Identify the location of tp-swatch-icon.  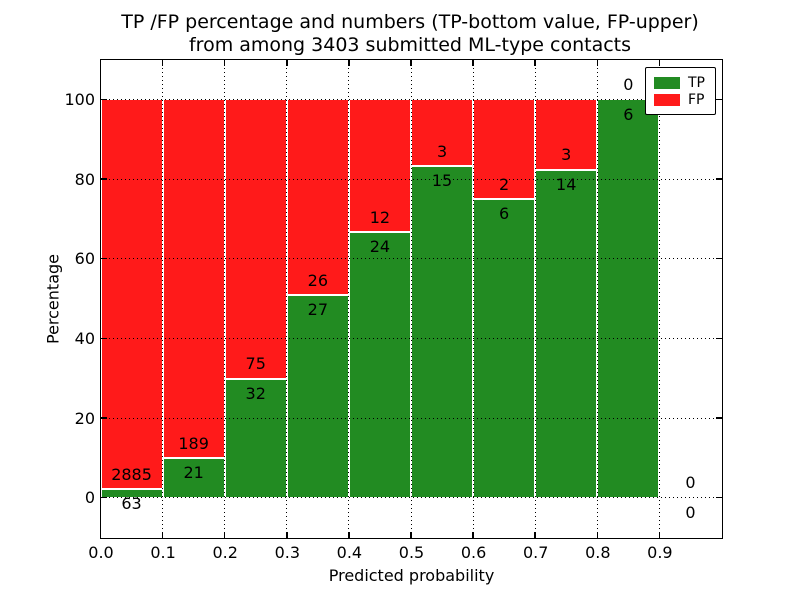
(667, 82).